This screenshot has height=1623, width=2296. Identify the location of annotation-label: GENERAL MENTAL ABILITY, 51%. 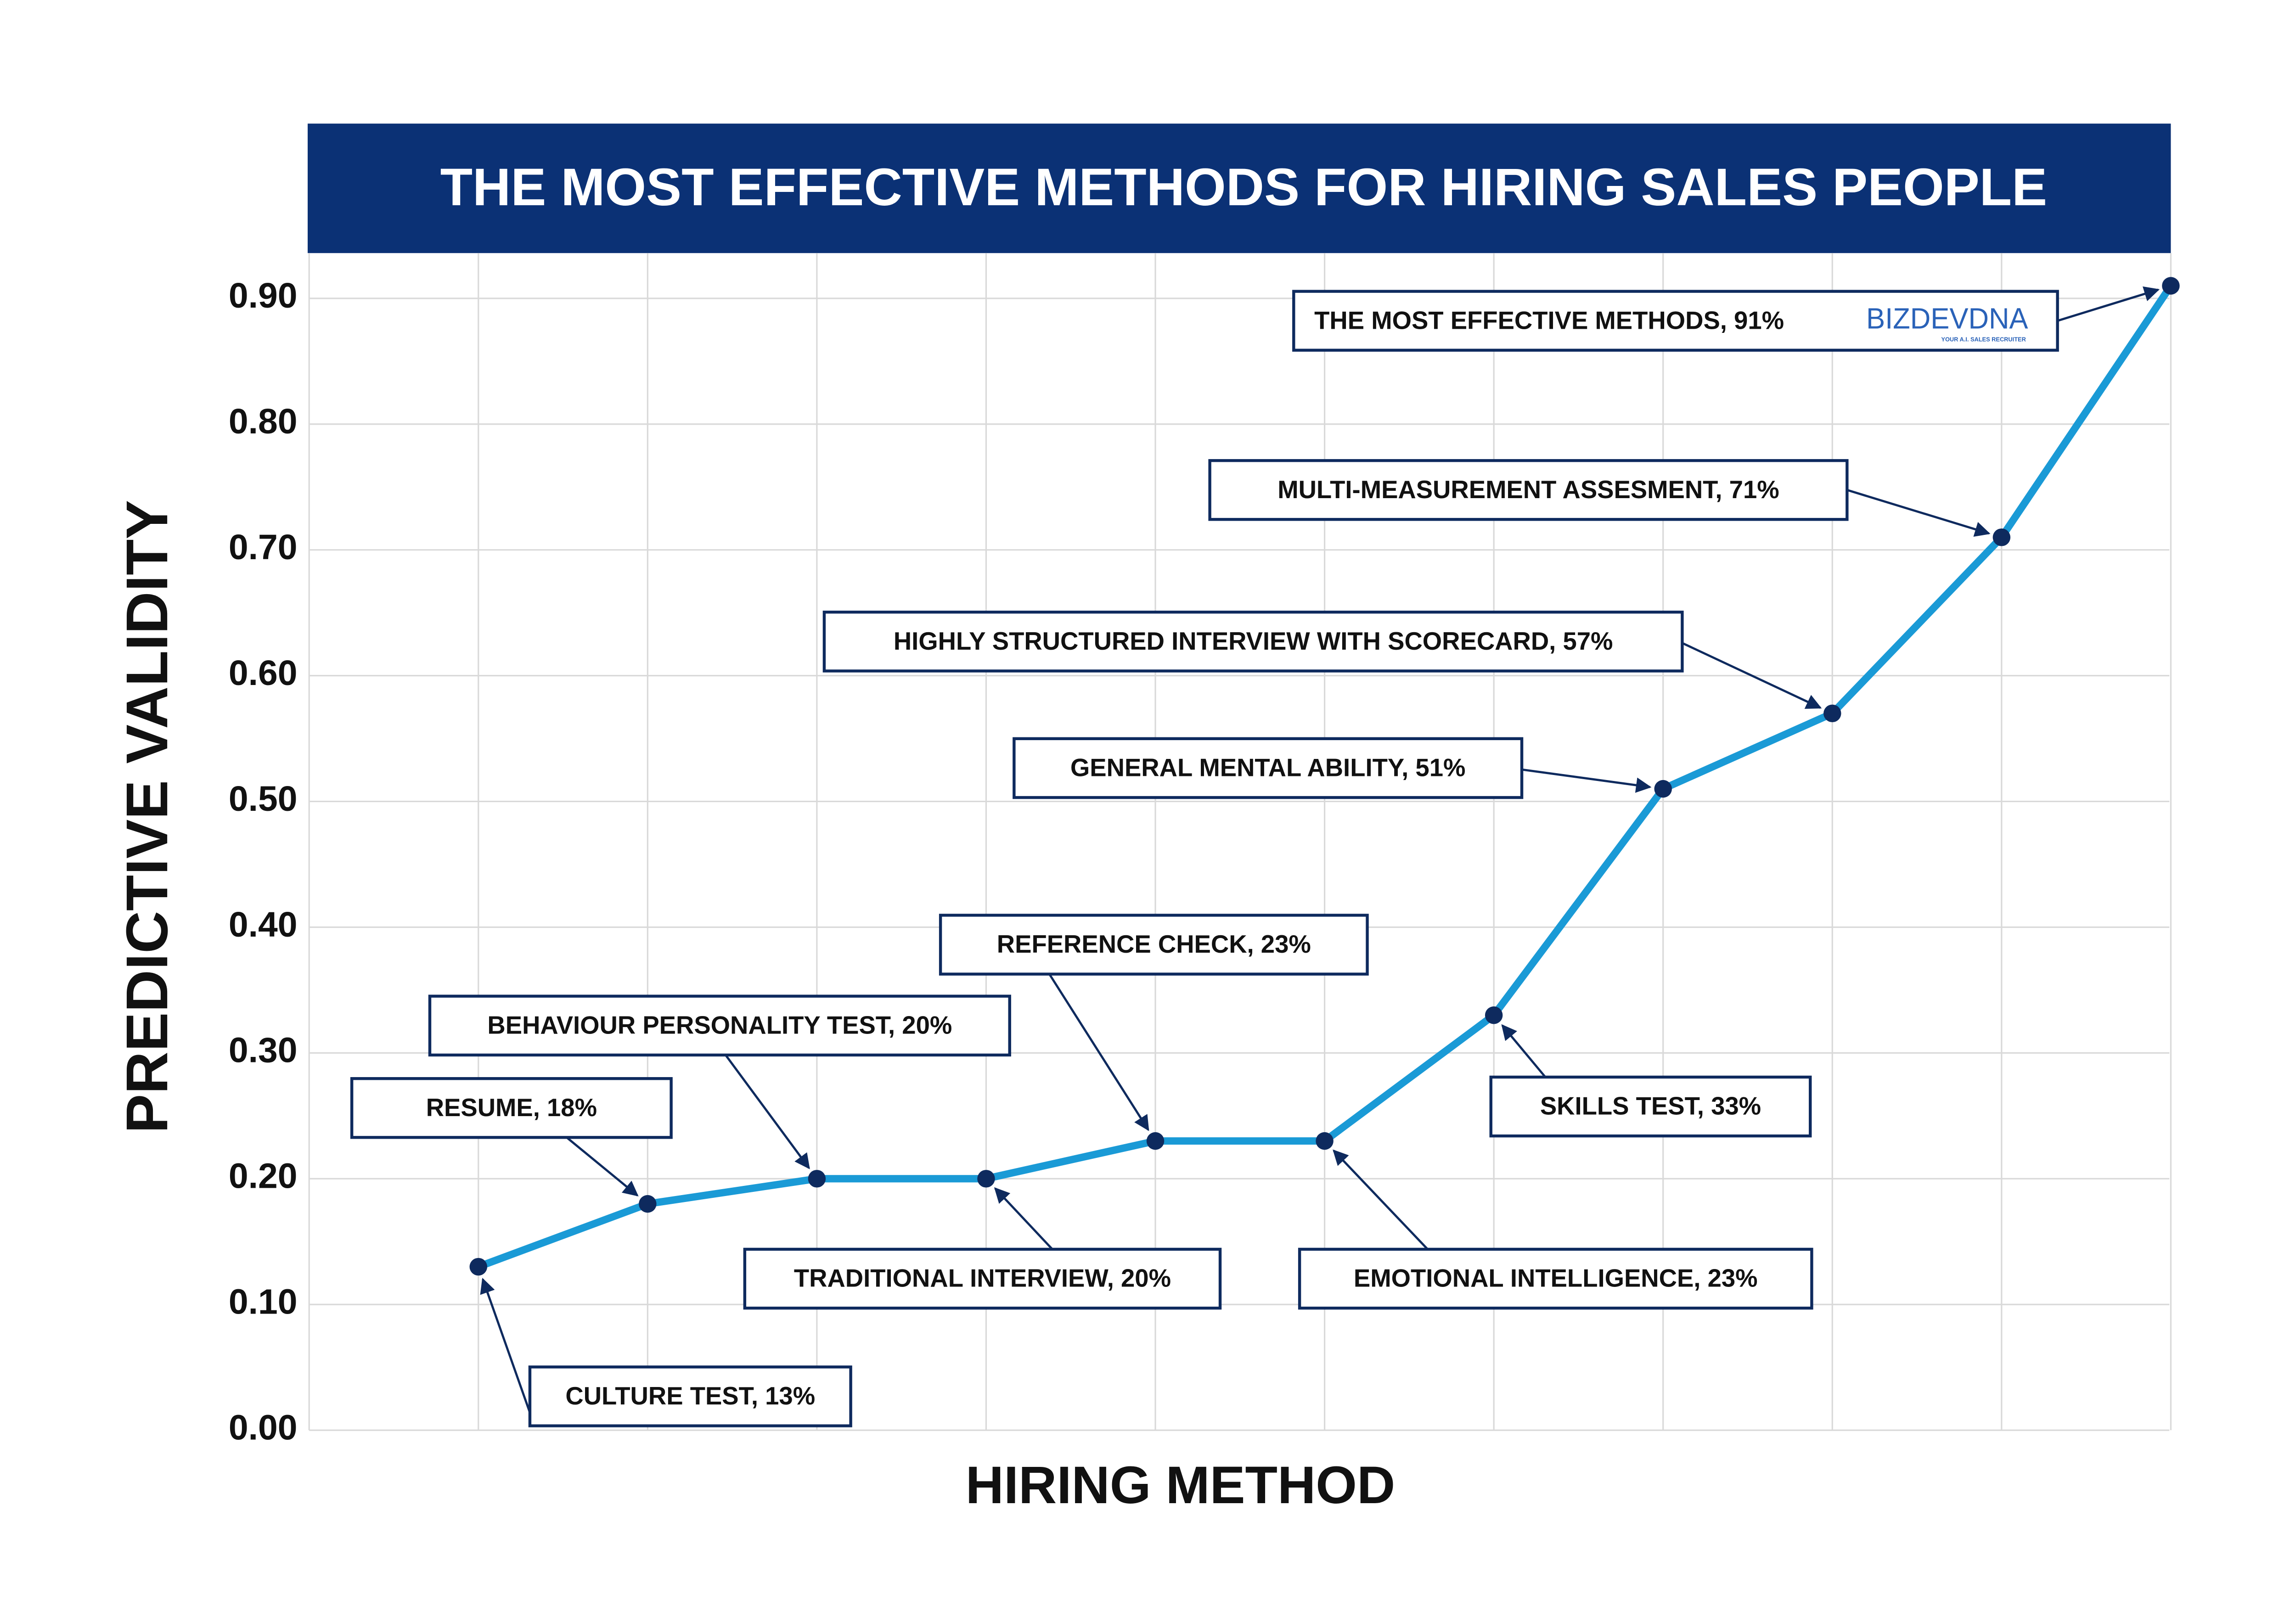
(1268, 768).